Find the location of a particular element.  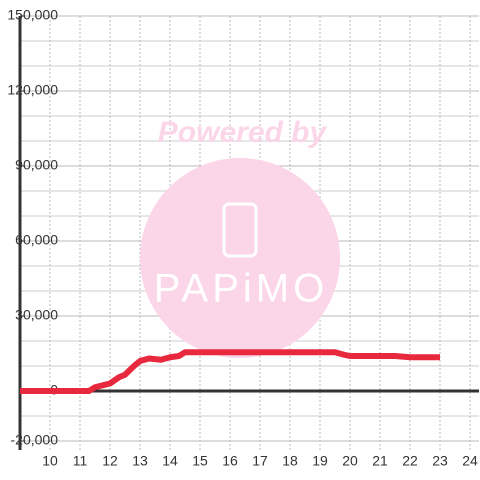

x-tick-label: 17 is located at coordinates (260, 461).